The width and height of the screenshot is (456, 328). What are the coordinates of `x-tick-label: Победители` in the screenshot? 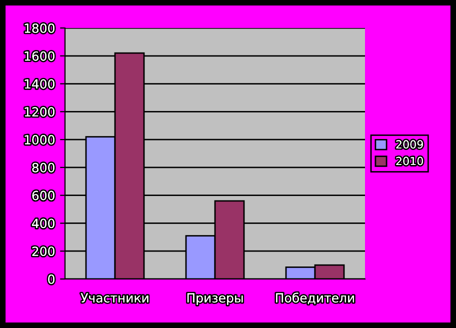 It's located at (315, 298).